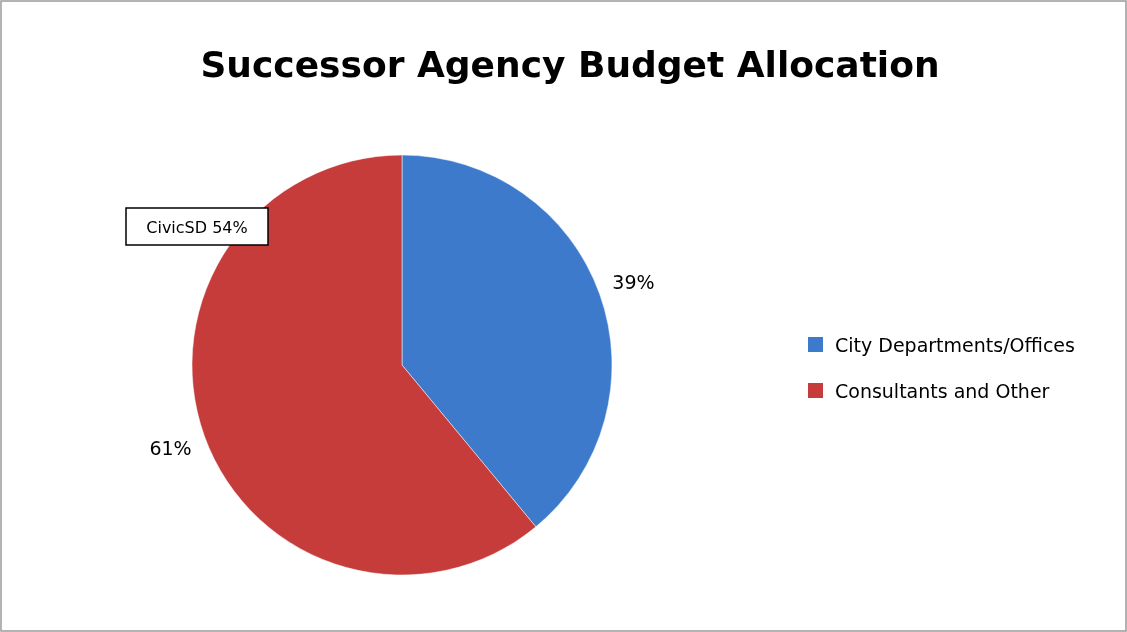 The width and height of the screenshot is (1127, 632). I want to click on legend-label: Consultants and Other, so click(942, 391).